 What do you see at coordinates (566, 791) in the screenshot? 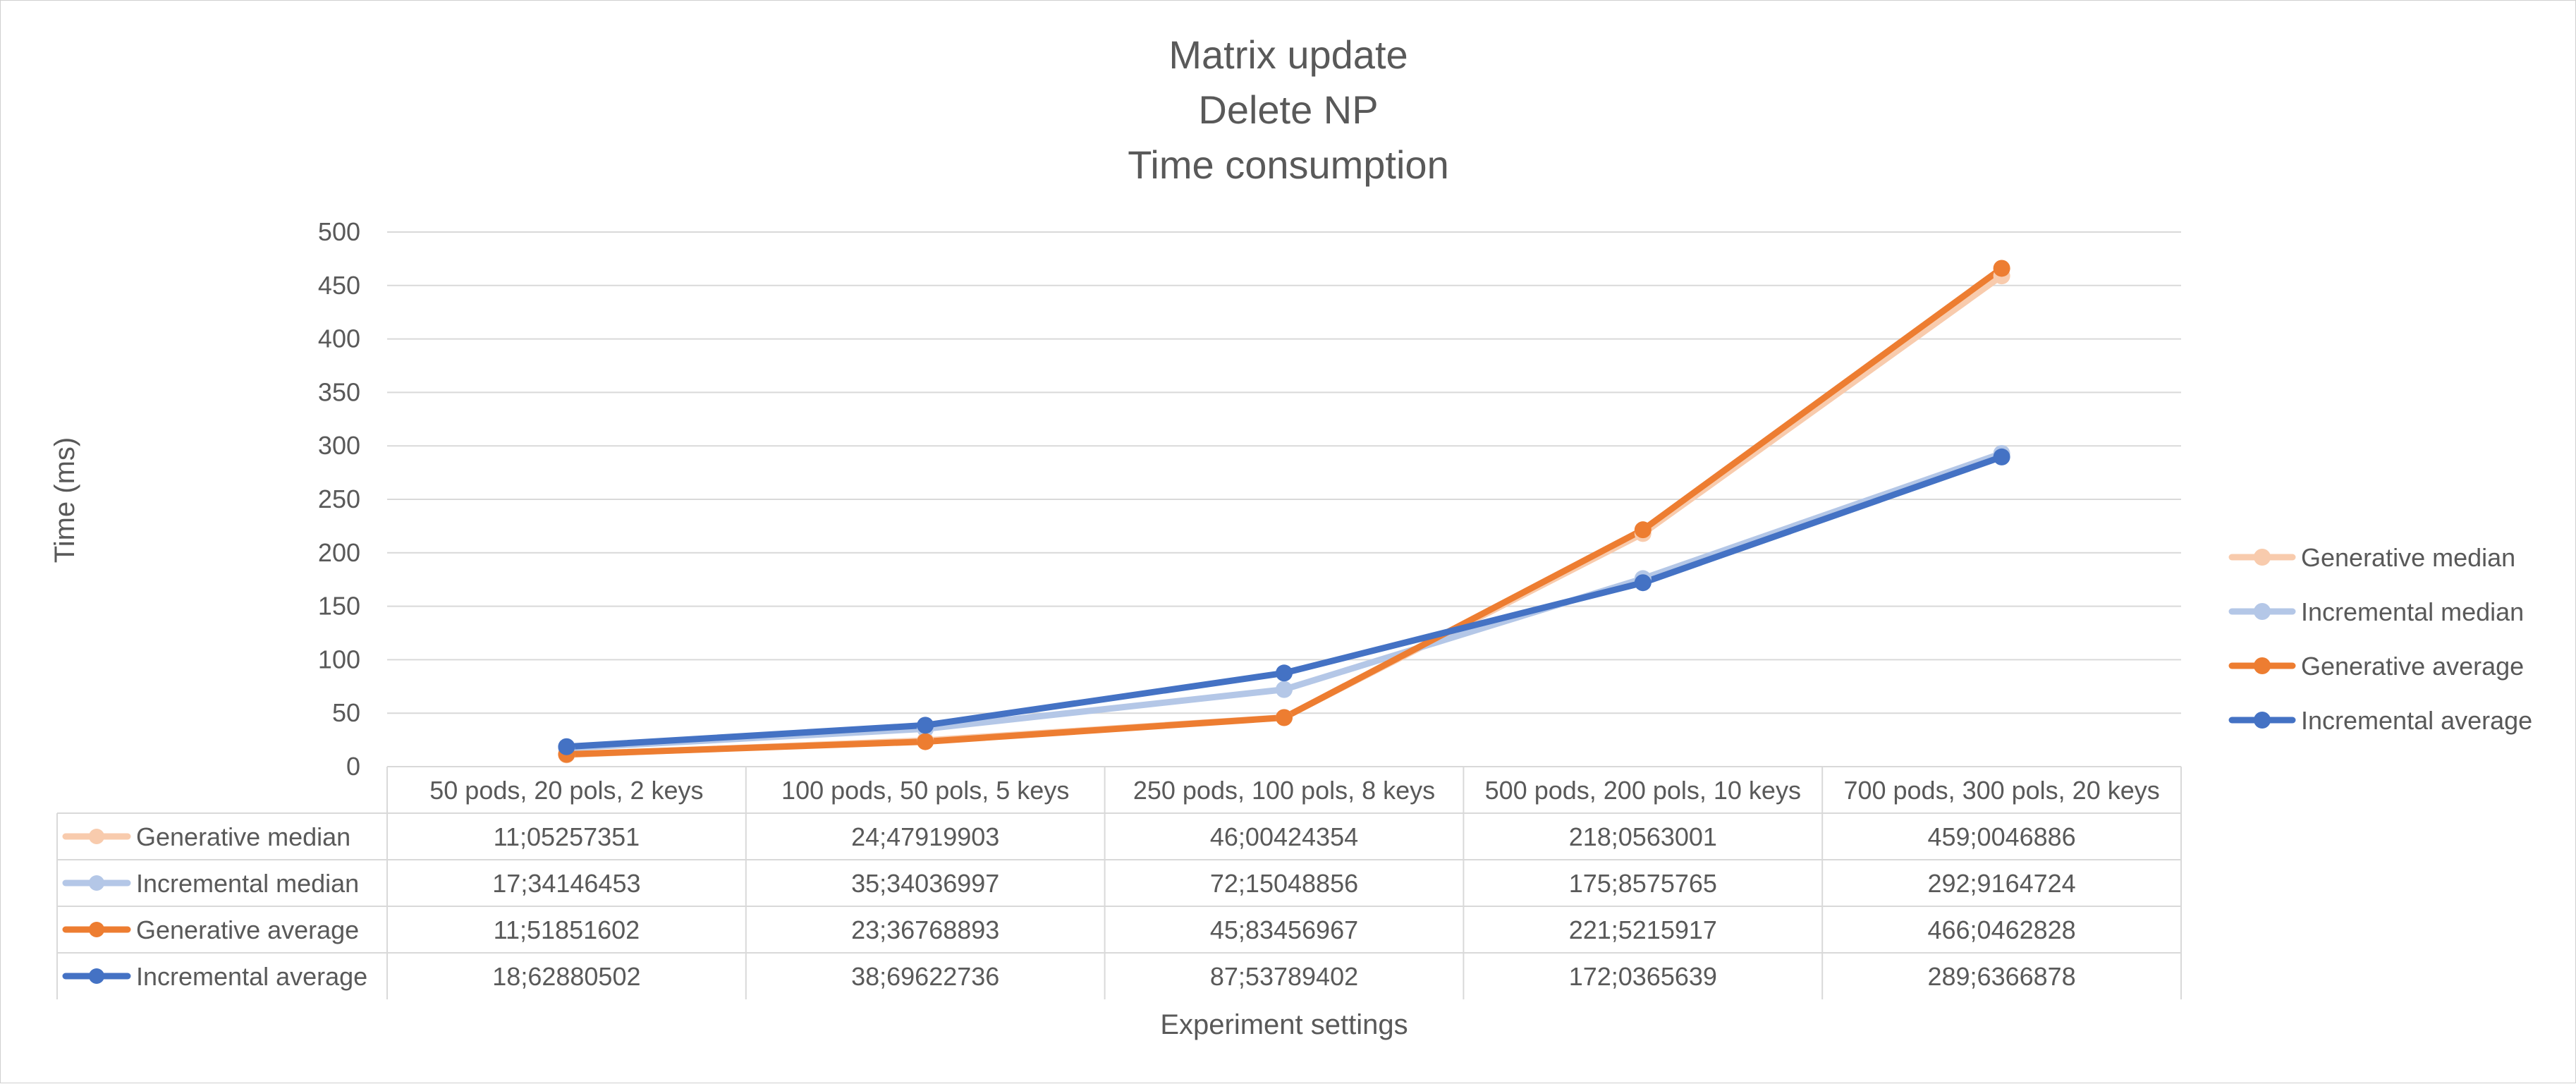
I see `x-category-label: 50 pods, 20 pols, 2 keys` at bounding box center [566, 791].